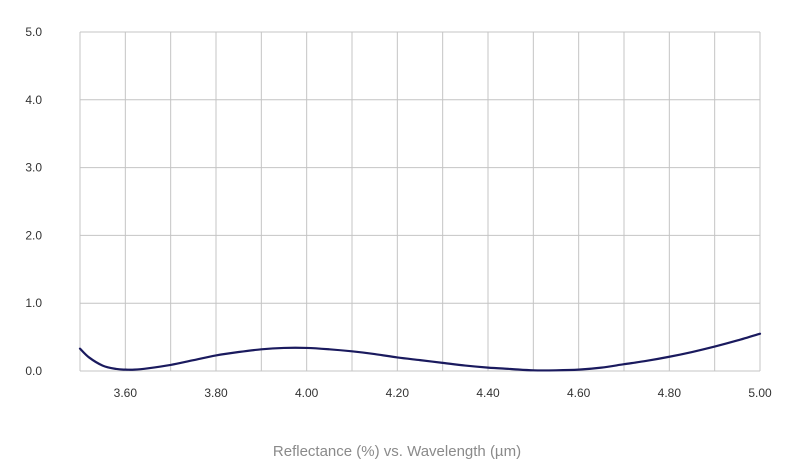  What do you see at coordinates (33, 201) in the screenshot?
I see `y-axis-labels: 0.0 1.0 2.0 3.0 4.0 5.0` at bounding box center [33, 201].